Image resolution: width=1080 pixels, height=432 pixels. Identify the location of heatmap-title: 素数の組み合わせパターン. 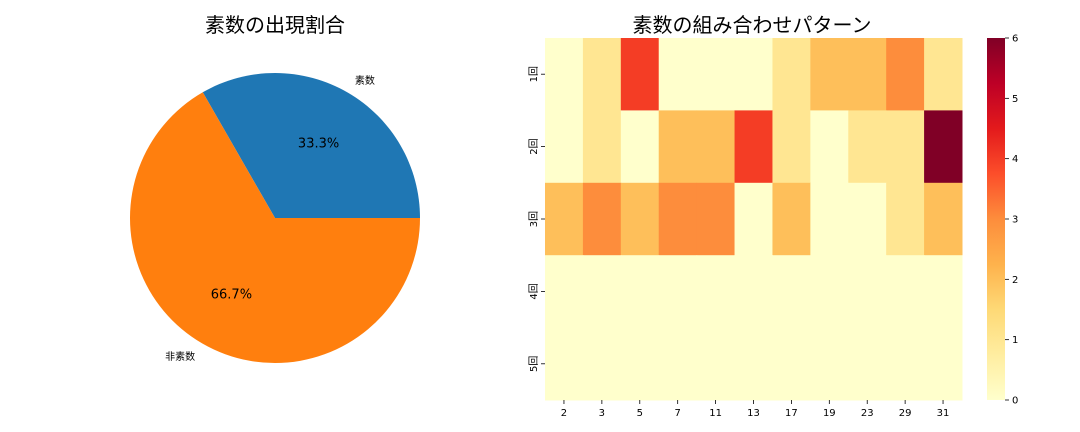
(752, 25).